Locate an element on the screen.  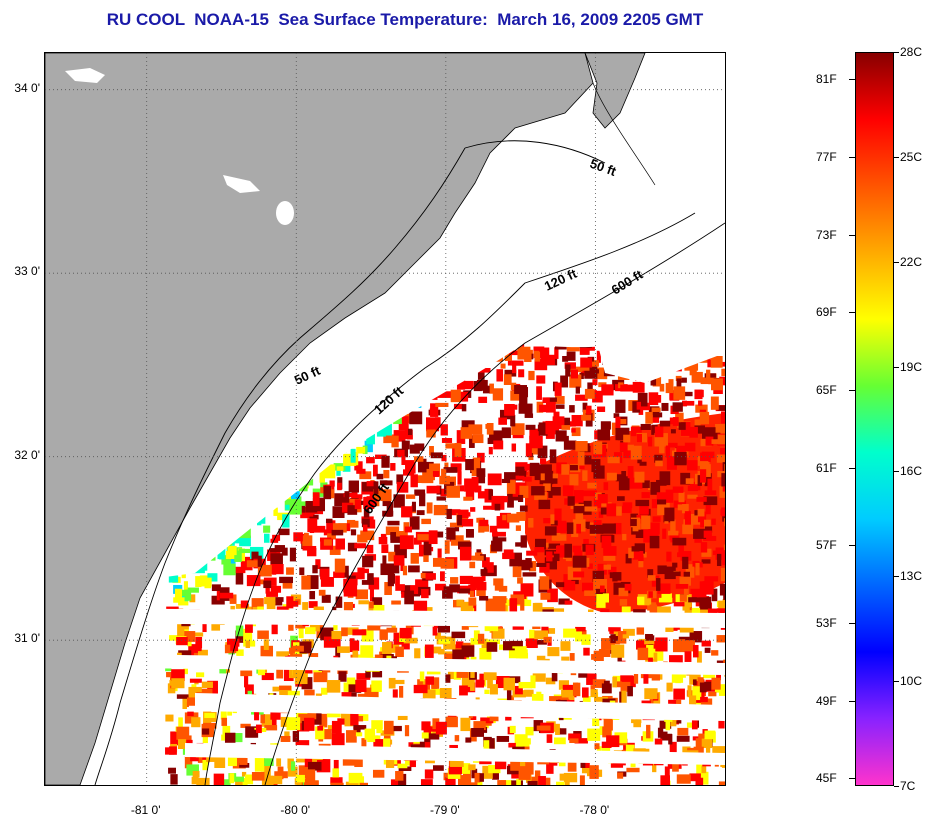
land-cloud is located at coordinates (285, 213).